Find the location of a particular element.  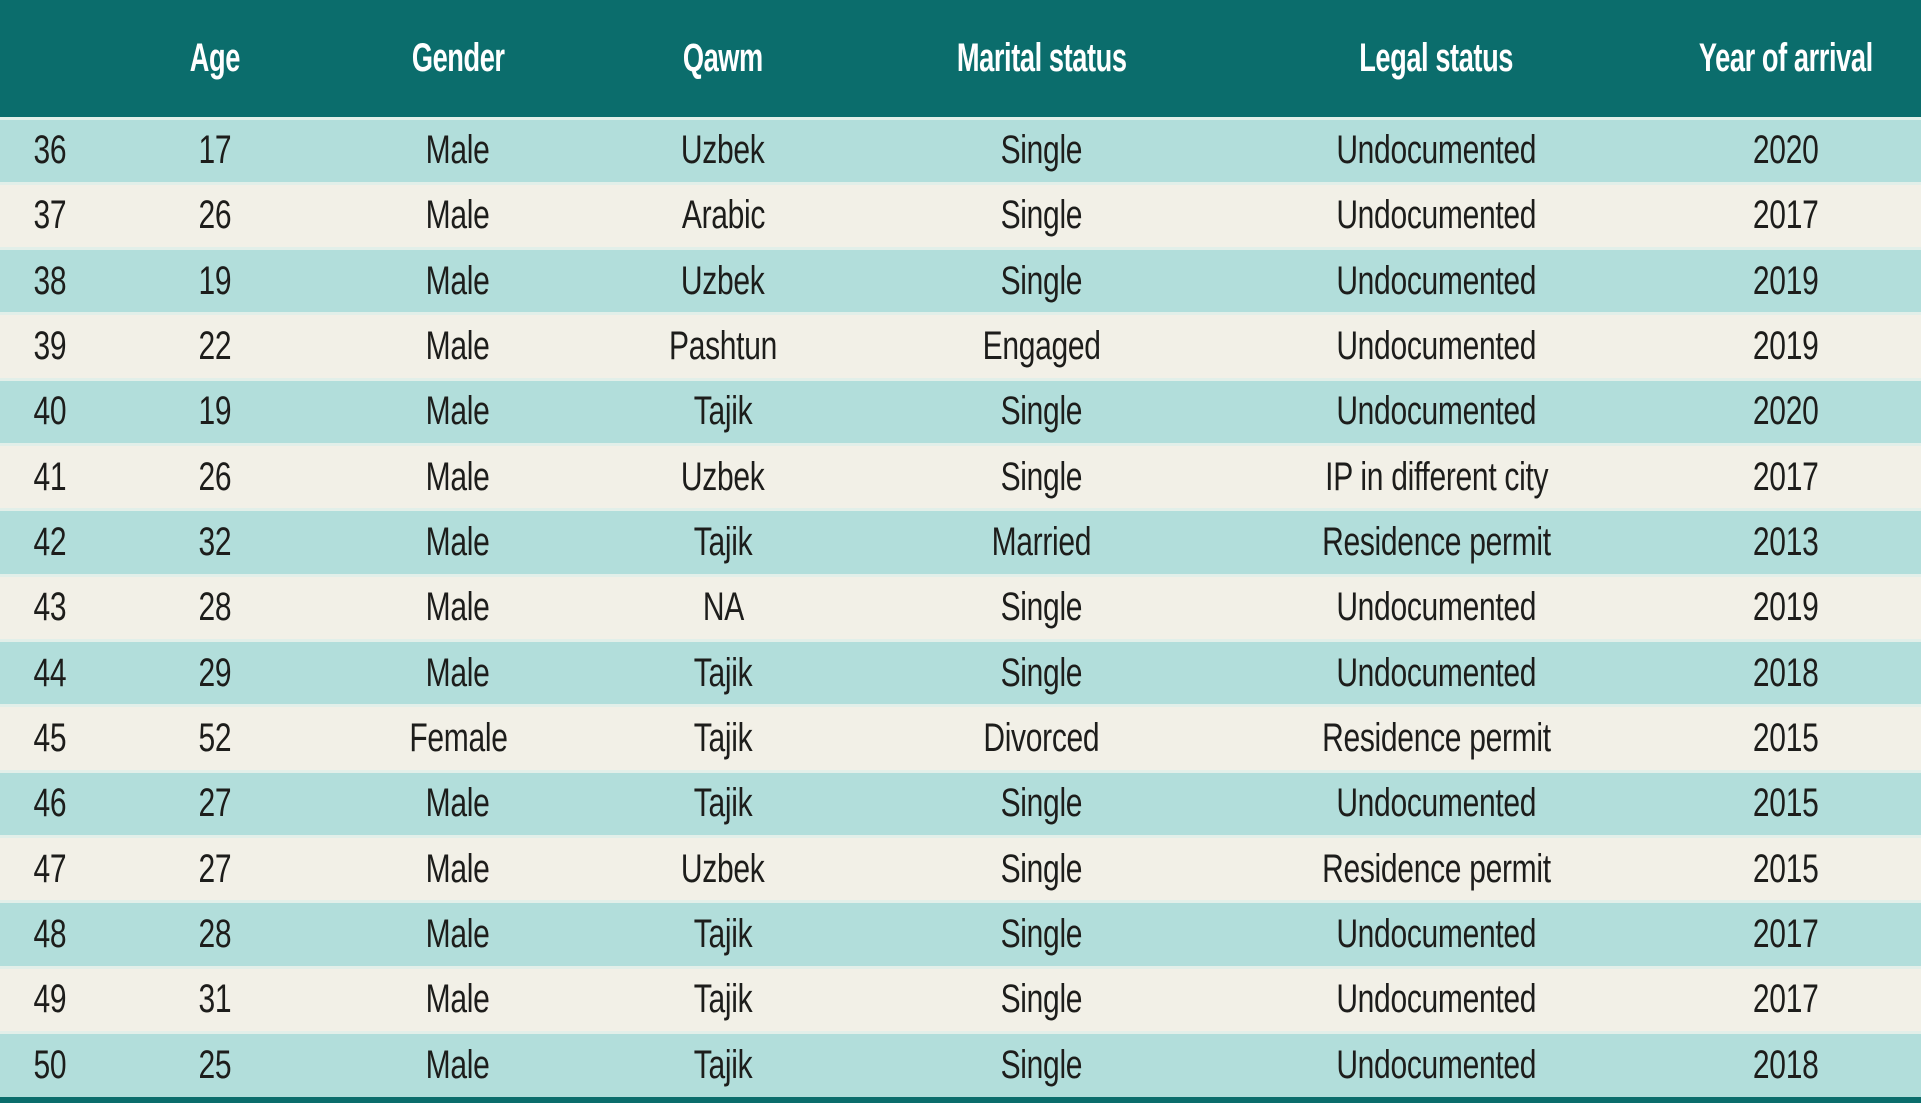

cell-value: 19 is located at coordinates (215, 280).